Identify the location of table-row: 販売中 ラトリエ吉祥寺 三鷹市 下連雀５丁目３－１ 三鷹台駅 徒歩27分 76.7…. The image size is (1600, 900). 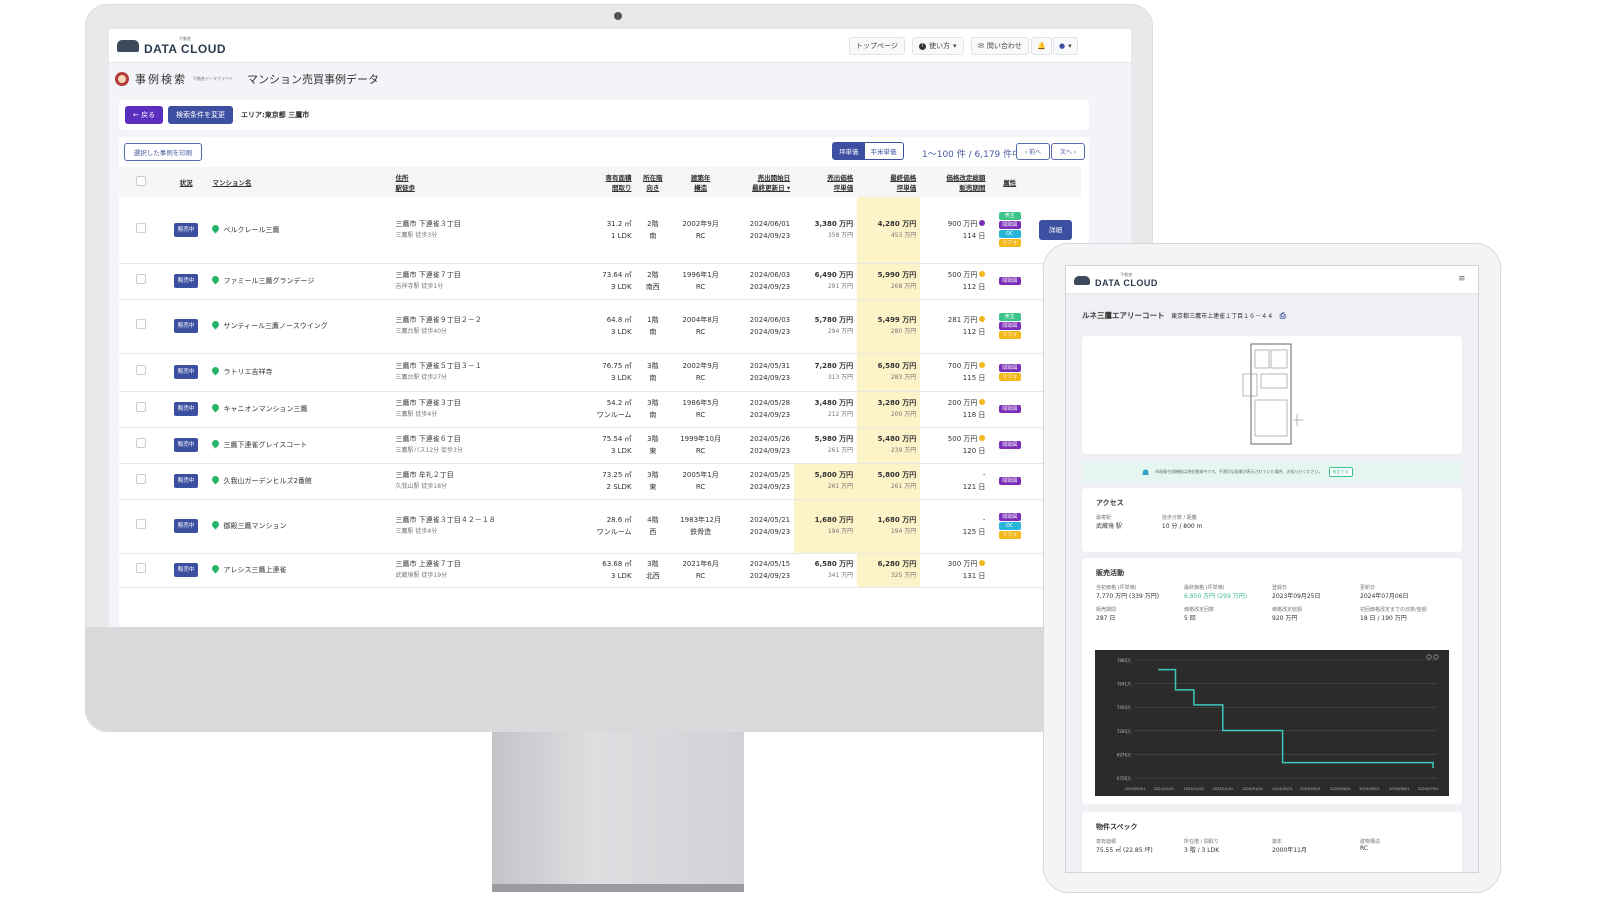
(600, 372).